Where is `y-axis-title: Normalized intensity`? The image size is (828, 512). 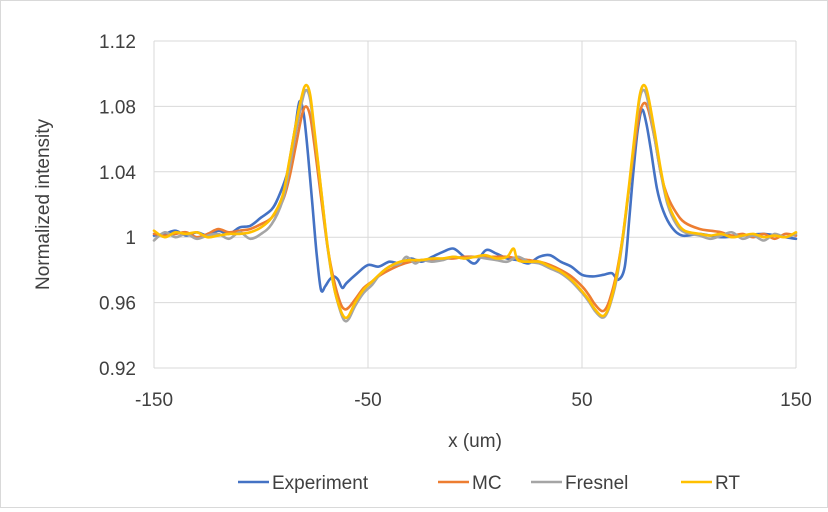
y-axis-title: Normalized intensity is located at coordinates (43, 204).